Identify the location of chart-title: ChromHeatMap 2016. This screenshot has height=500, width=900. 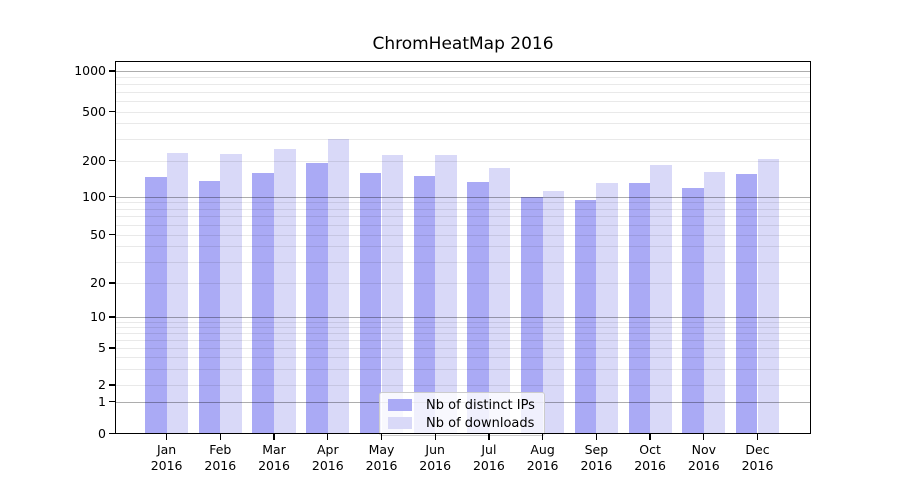
(463, 44).